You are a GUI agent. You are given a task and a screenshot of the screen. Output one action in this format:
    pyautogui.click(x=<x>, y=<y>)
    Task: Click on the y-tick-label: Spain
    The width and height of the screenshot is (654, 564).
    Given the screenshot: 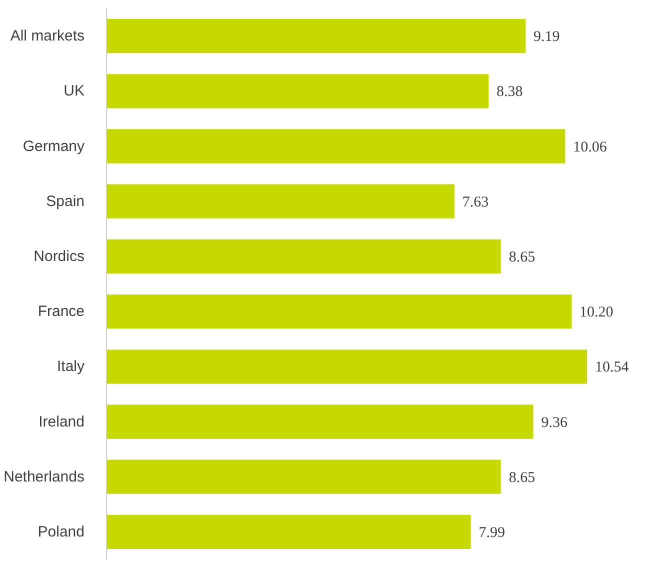 What is the action you would take?
    pyautogui.click(x=65, y=201)
    